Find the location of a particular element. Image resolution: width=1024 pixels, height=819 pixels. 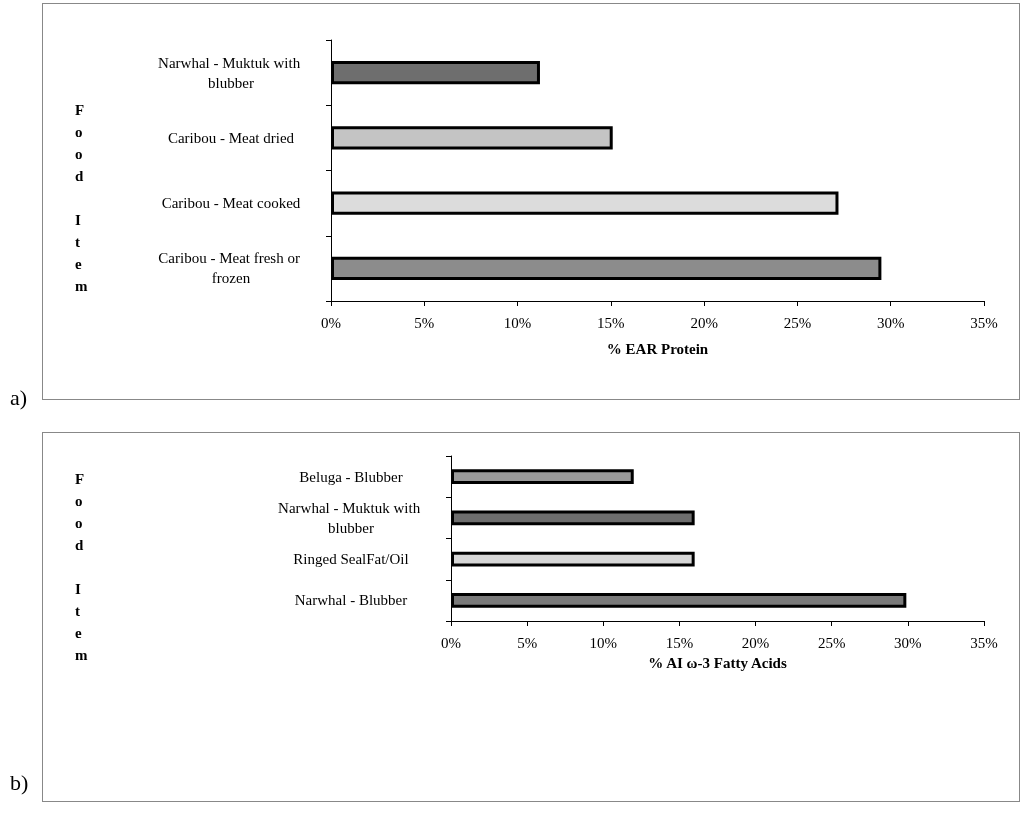

text: b) is located at coordinates (19, 783).